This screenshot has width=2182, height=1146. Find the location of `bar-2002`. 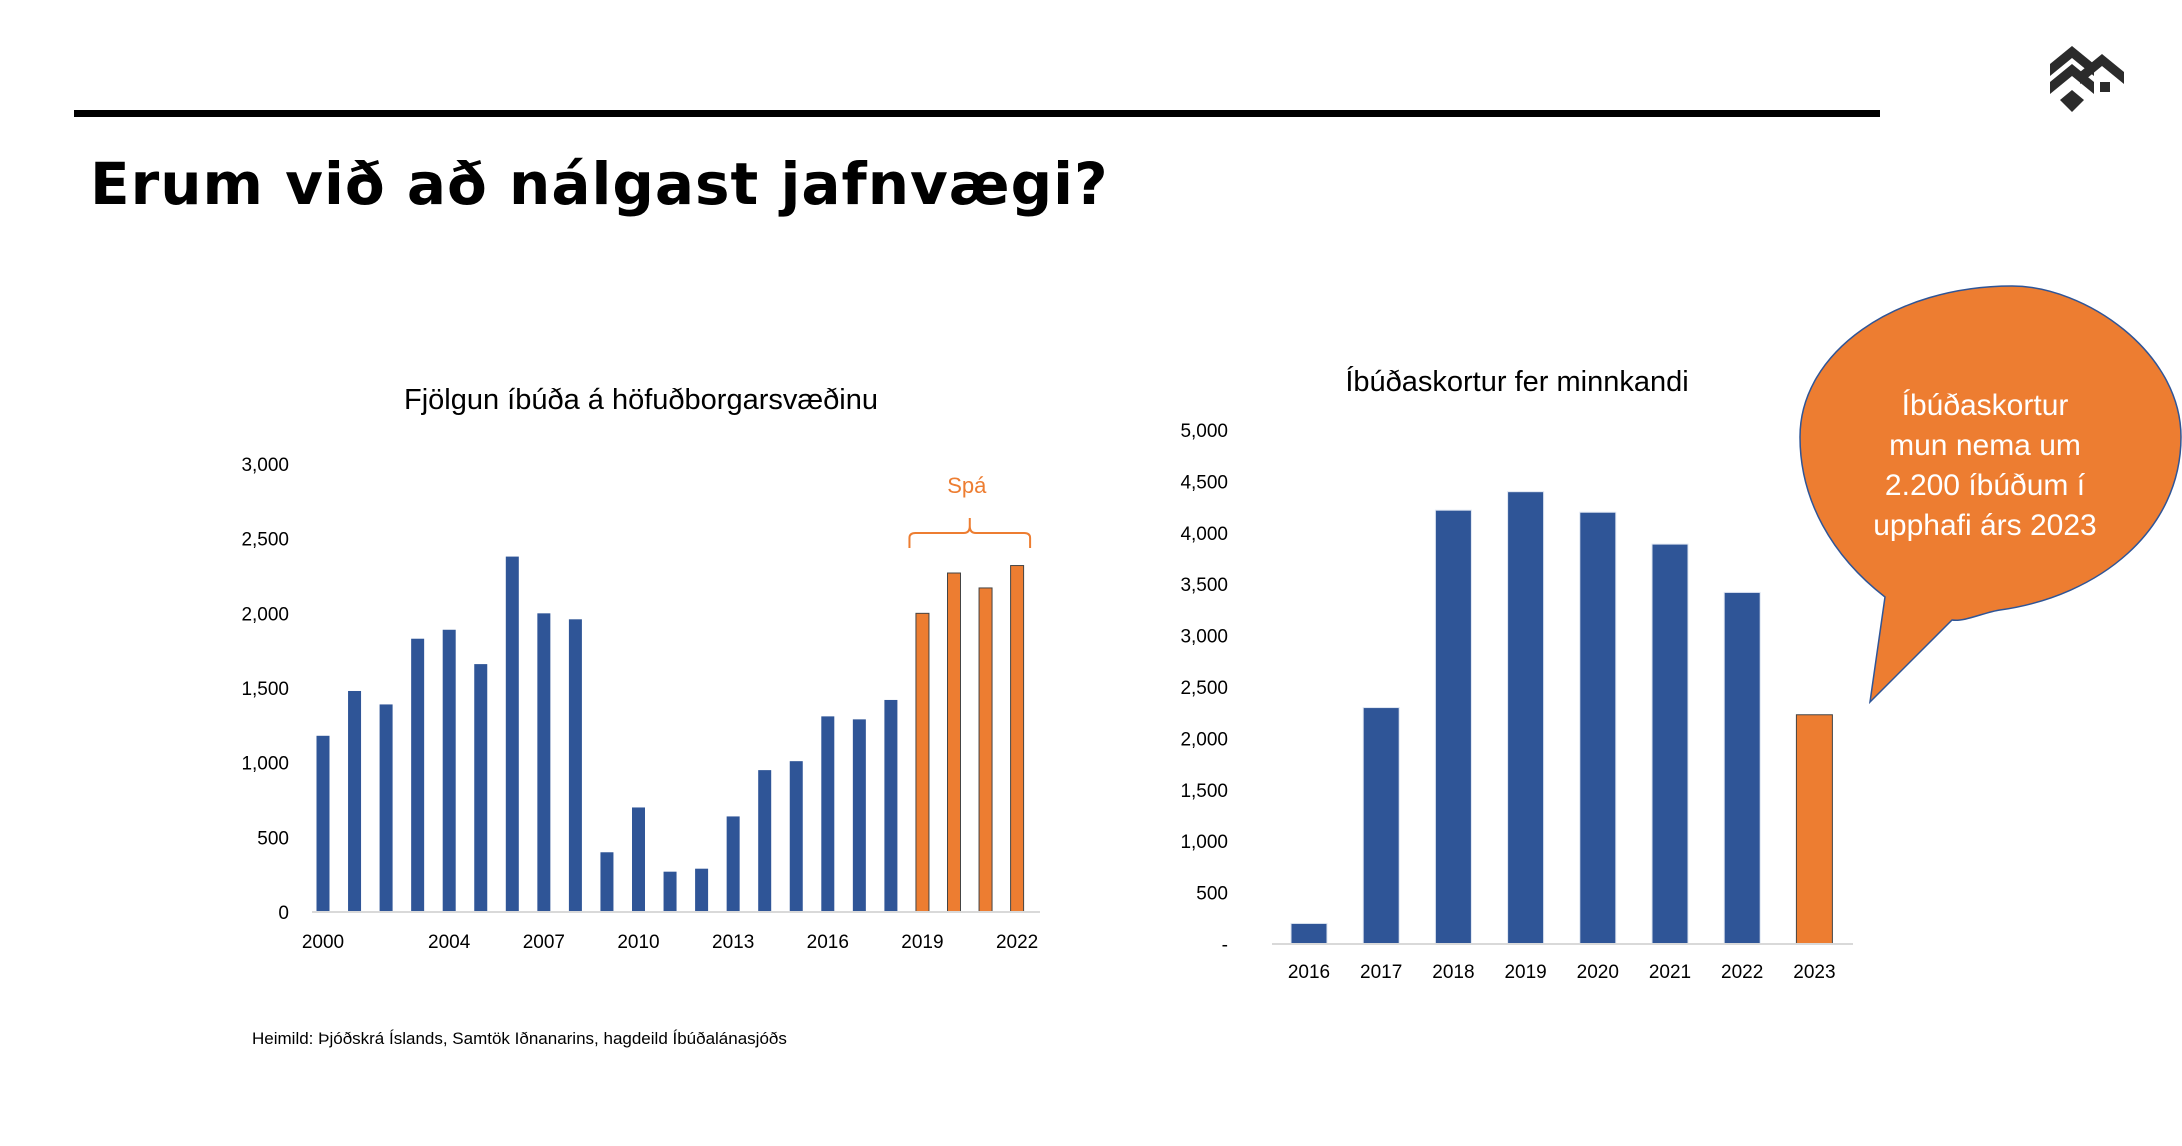

bar-2002 is located at coordinates (386, 808).